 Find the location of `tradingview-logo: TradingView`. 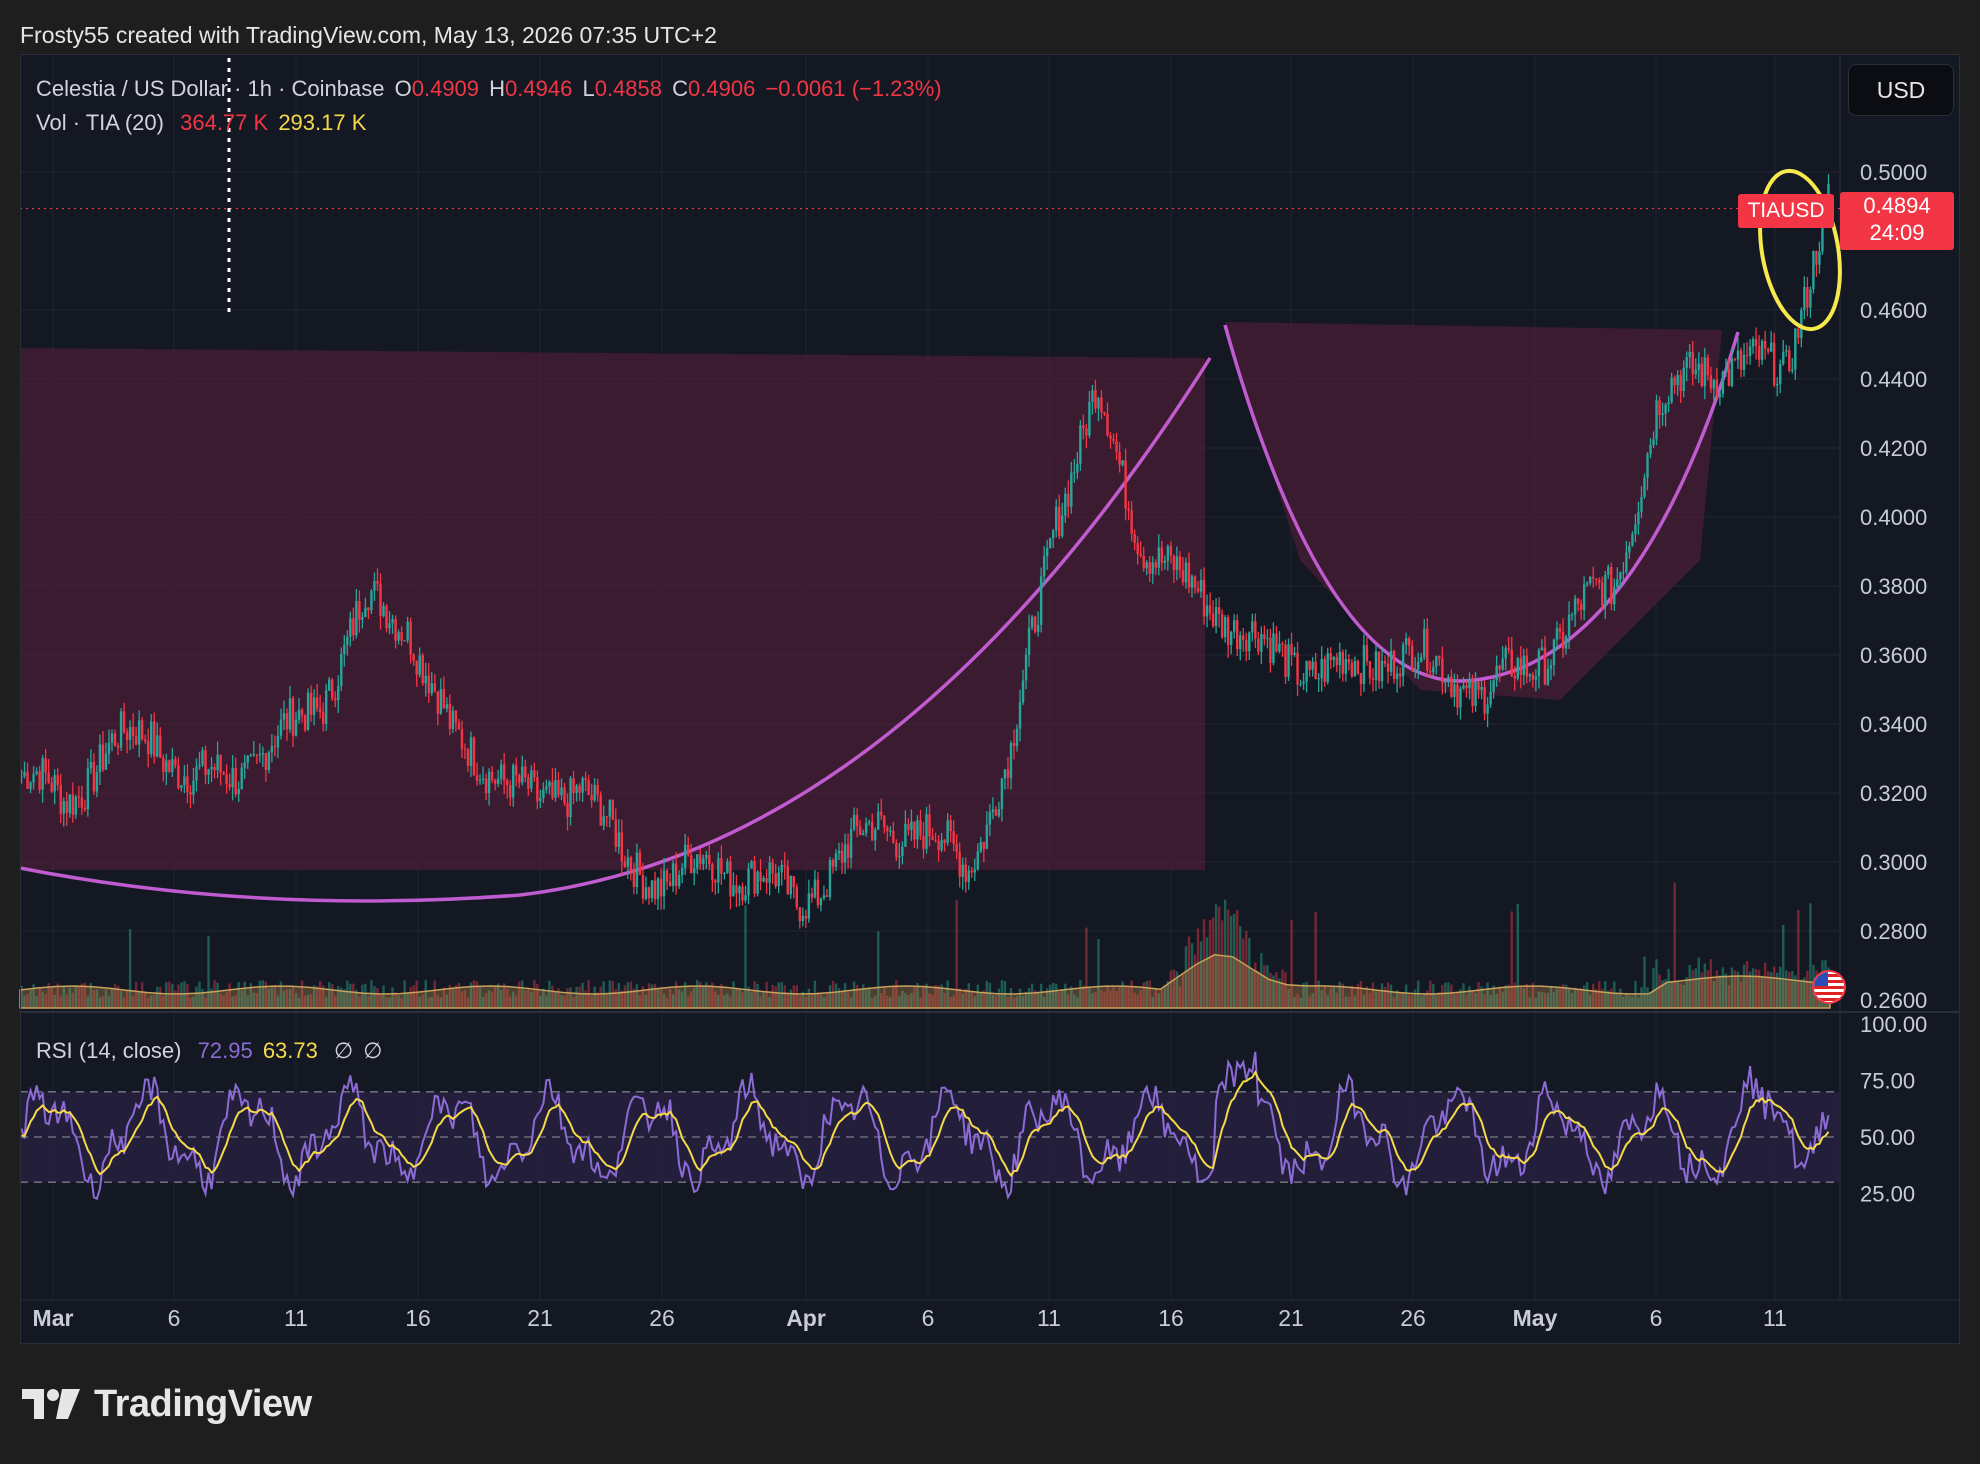

tradingview-logo: TradingView is located at coordinates (167, 1404).